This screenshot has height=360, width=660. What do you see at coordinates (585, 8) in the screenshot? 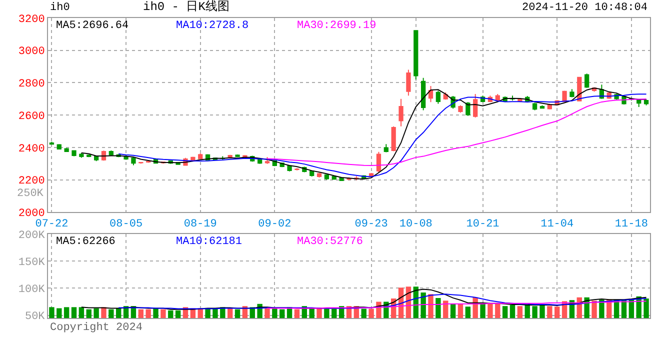
I see `chart-subtitle: 2024-11-20 10:48:04` at bounding box center [585, 8].